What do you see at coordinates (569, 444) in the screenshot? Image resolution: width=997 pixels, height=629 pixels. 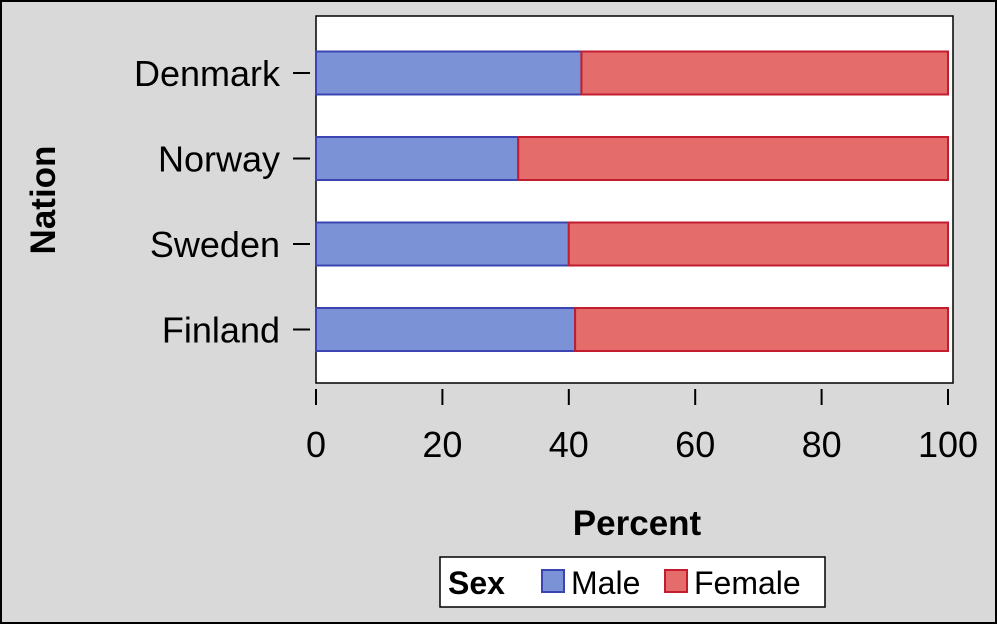 I see `x-tick-label: 40` at bounding box center [569, 444].